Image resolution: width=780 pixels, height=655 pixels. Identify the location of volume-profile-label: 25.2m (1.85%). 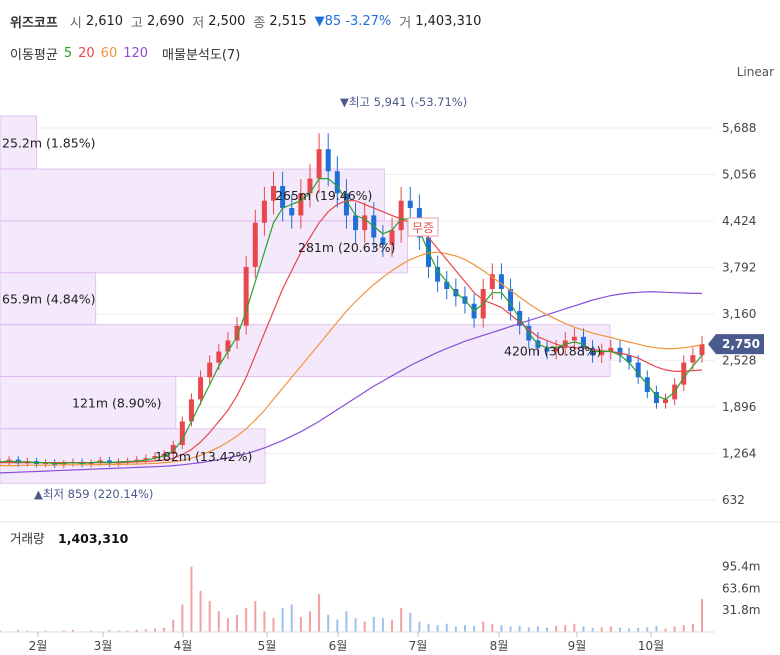
(48, 143).